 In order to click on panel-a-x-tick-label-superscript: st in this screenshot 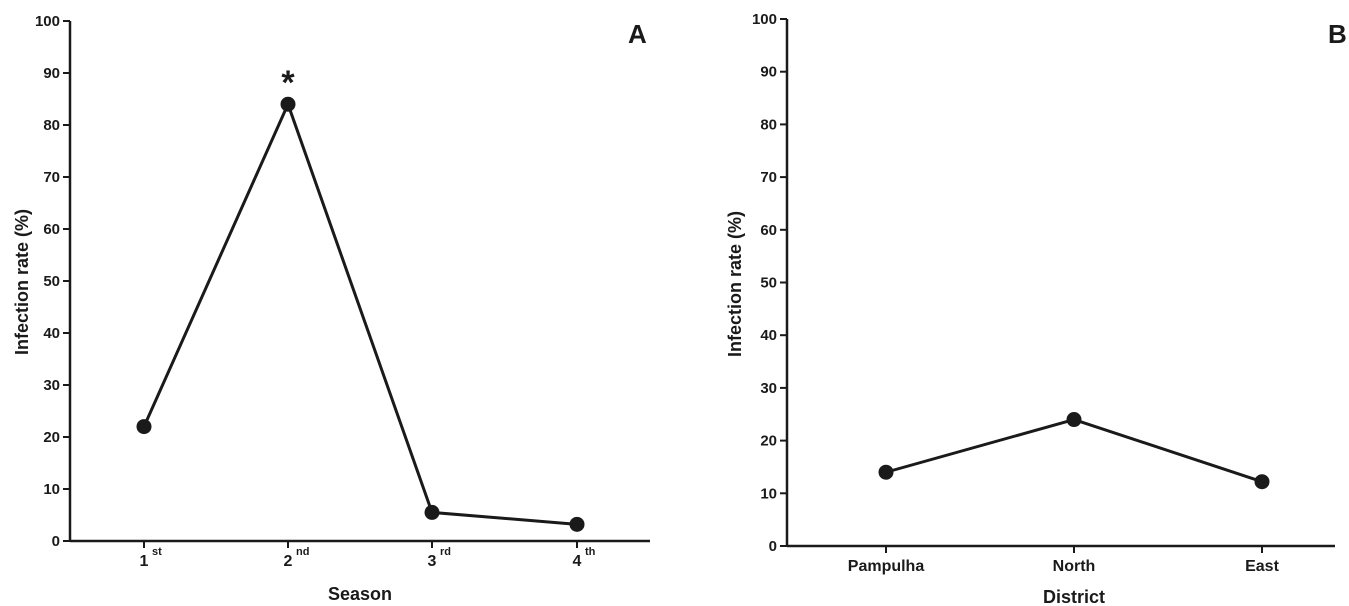, I will do `click(157, 552)`.